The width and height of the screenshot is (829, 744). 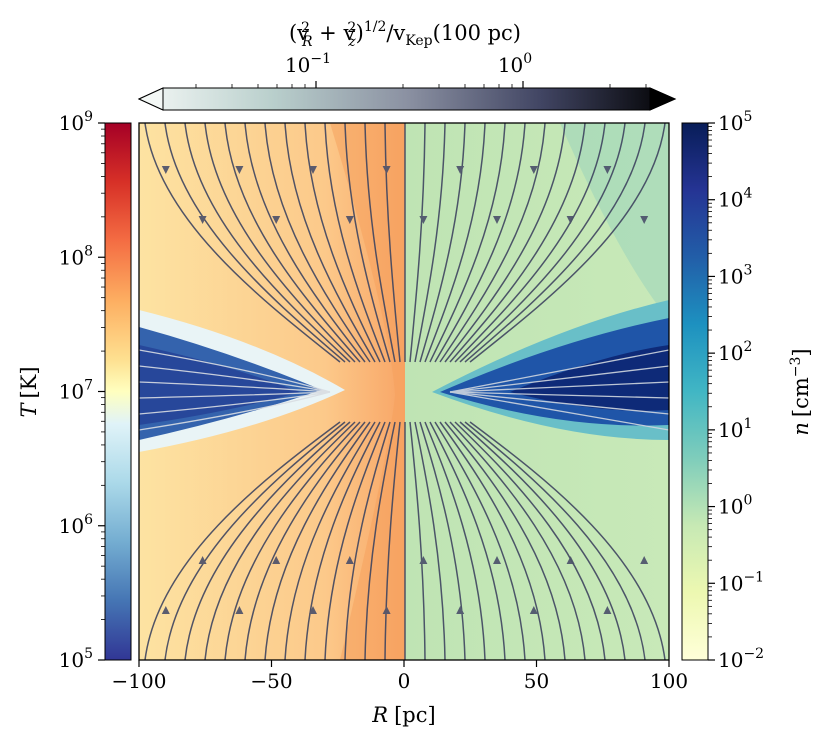 I want to click on temperature-colorbar-ticks: 10⁵ 10⁶ 10⁷ 10⁸ 10⁹, so click(x=82, y=390).